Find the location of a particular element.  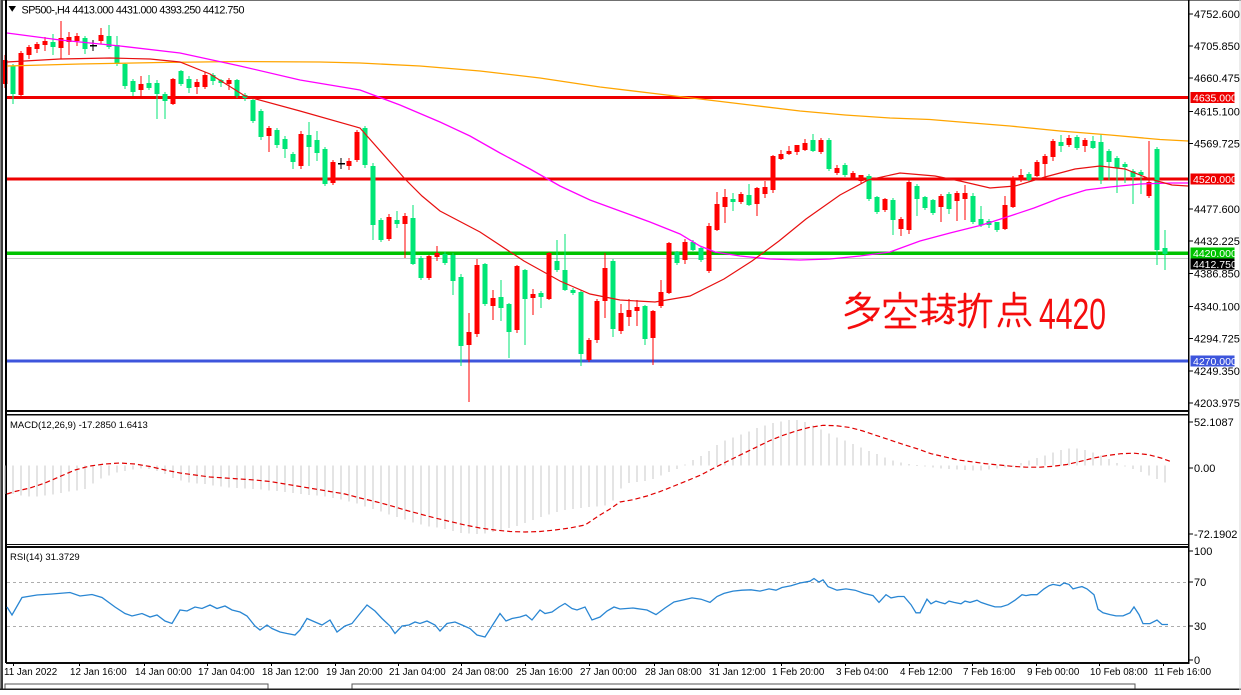

svg-text: 4340.100 is located at coordinates (1217, 308).